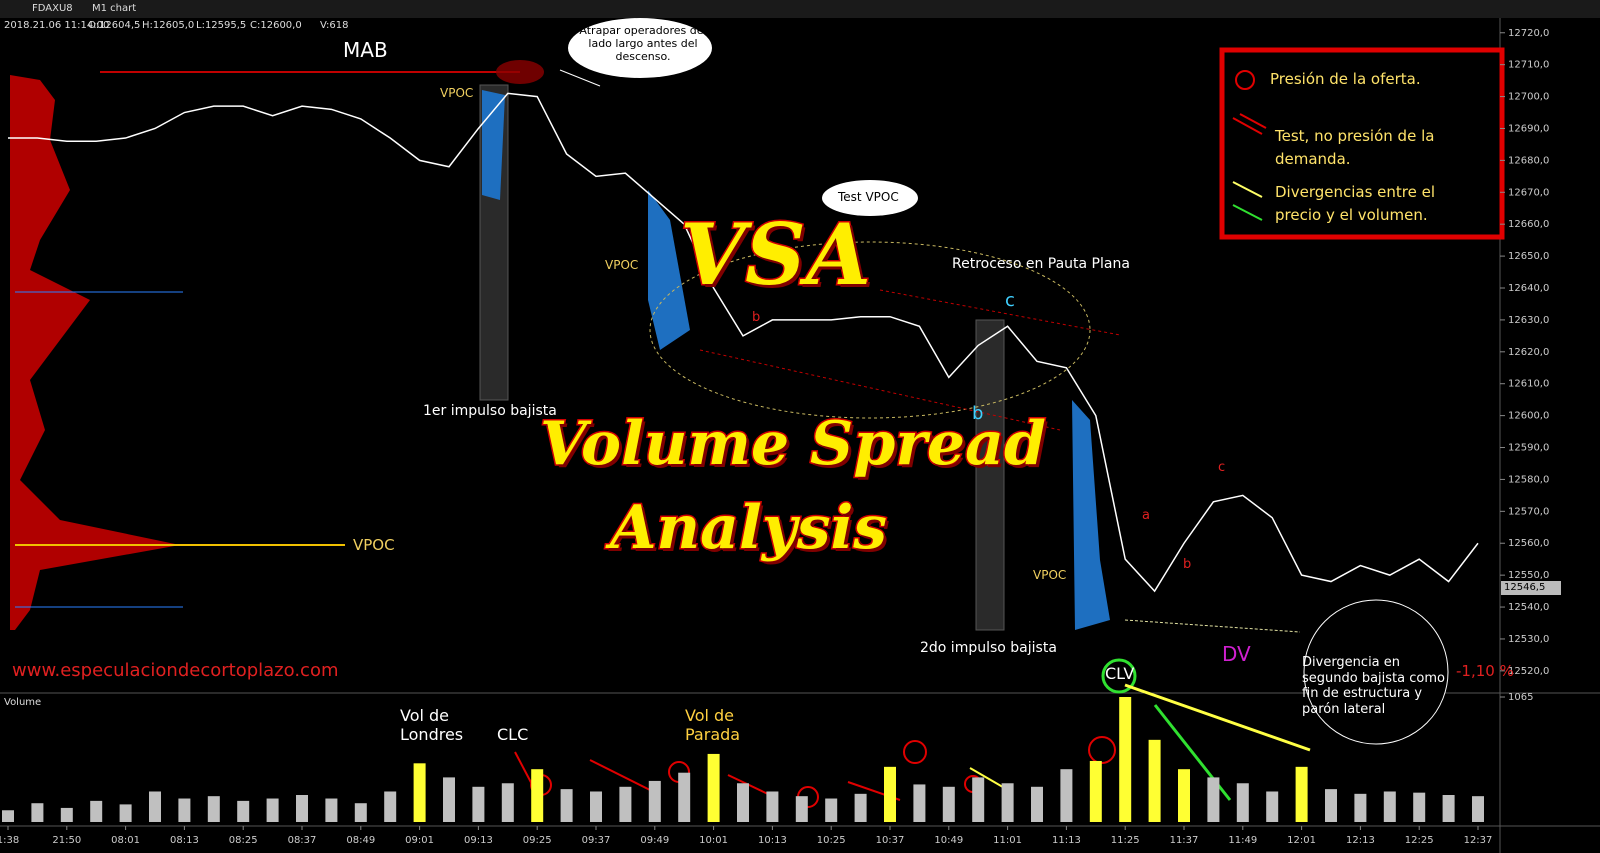 The width and height of the screenshot is (1600, 853). Describe the element at coordinates (1000, 312) in the screenshot. I see `trend-line` at that location.